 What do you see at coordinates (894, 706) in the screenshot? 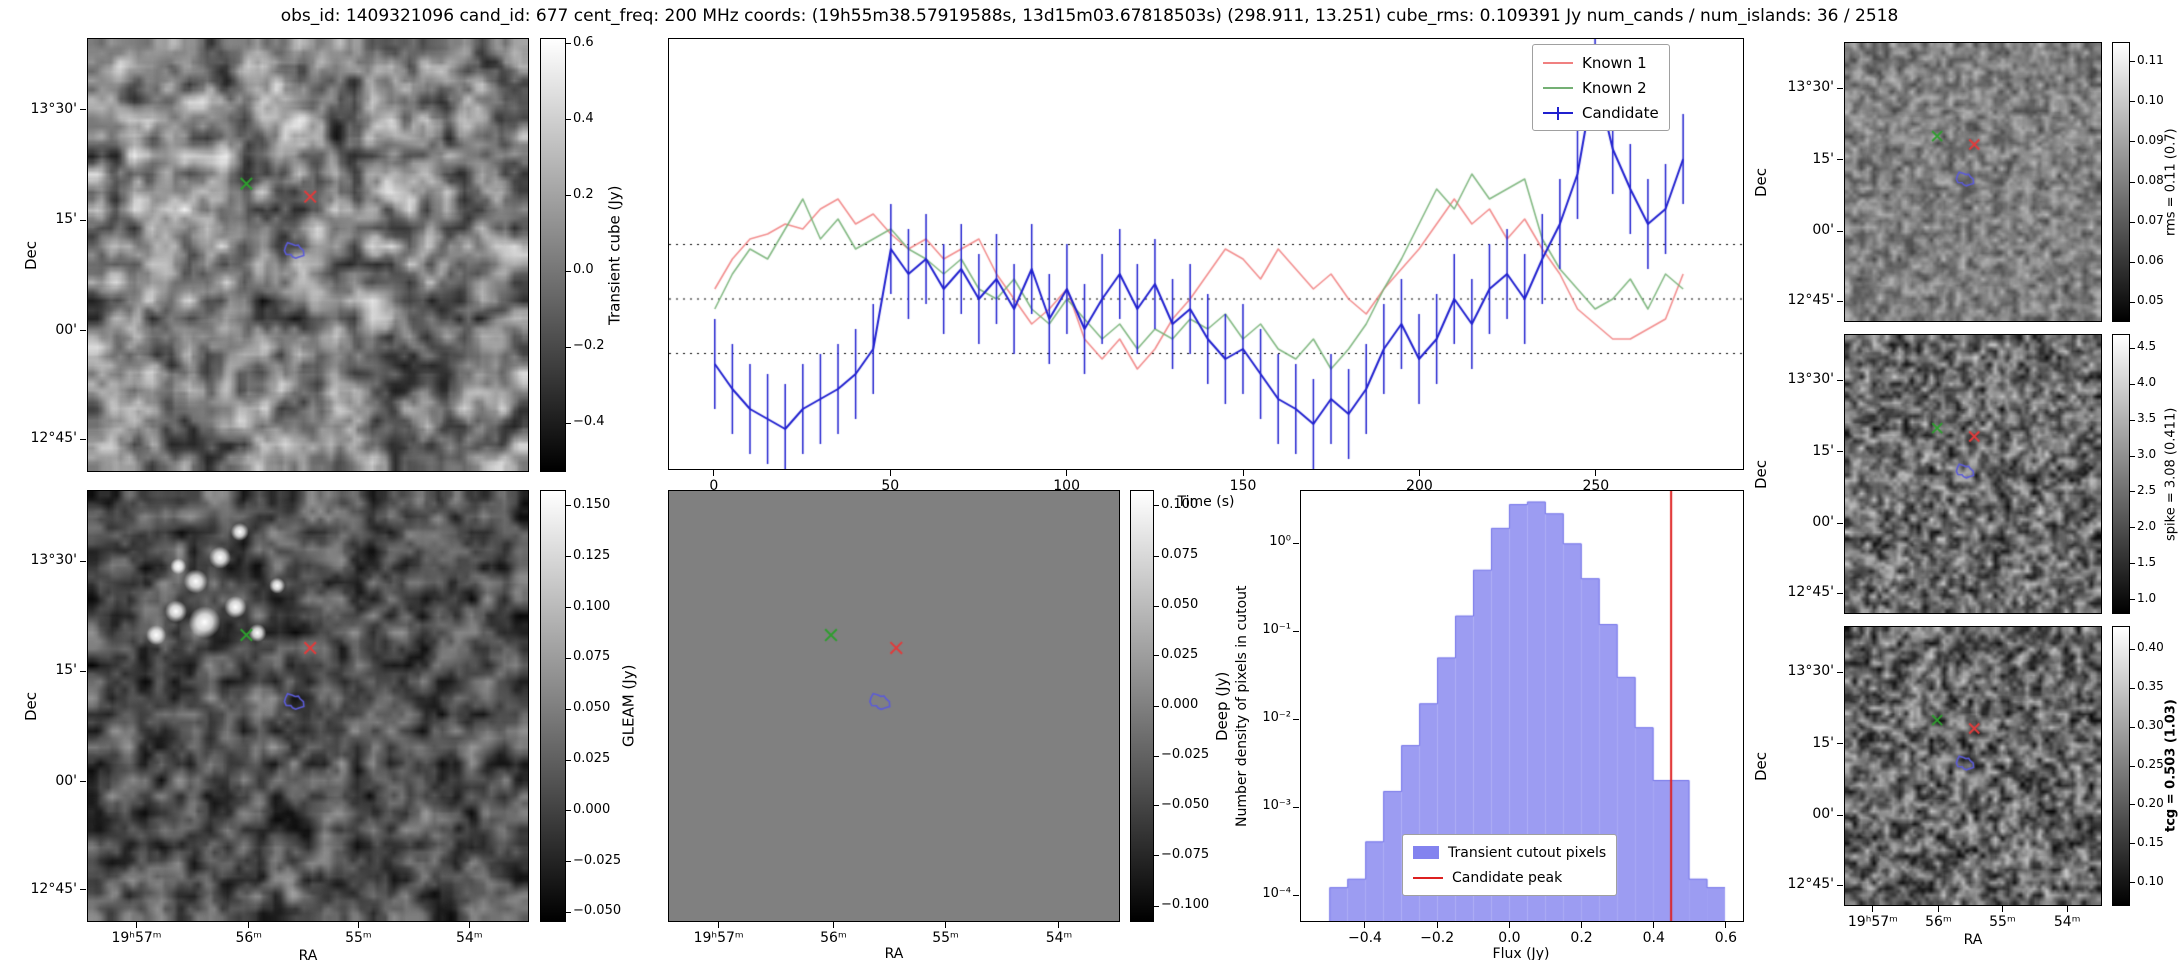
I see `deep-map-panel` at bounding box center [894, 706].